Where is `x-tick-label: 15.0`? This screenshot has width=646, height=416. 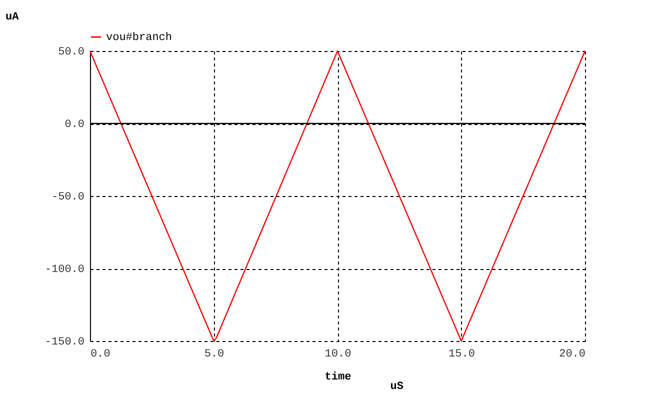
x-tick-label: 15.0 is located at coordinates (461, 354).